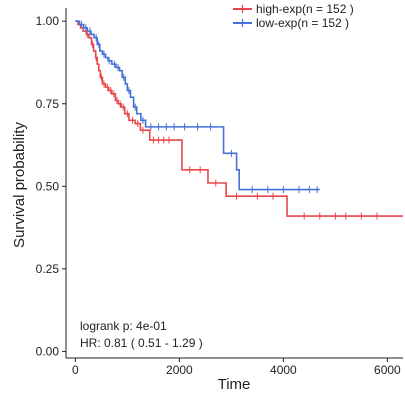 The image size is (405, 401). I want to click on legend-label-high: high-exp(n = 152 ), so click(305, 9).